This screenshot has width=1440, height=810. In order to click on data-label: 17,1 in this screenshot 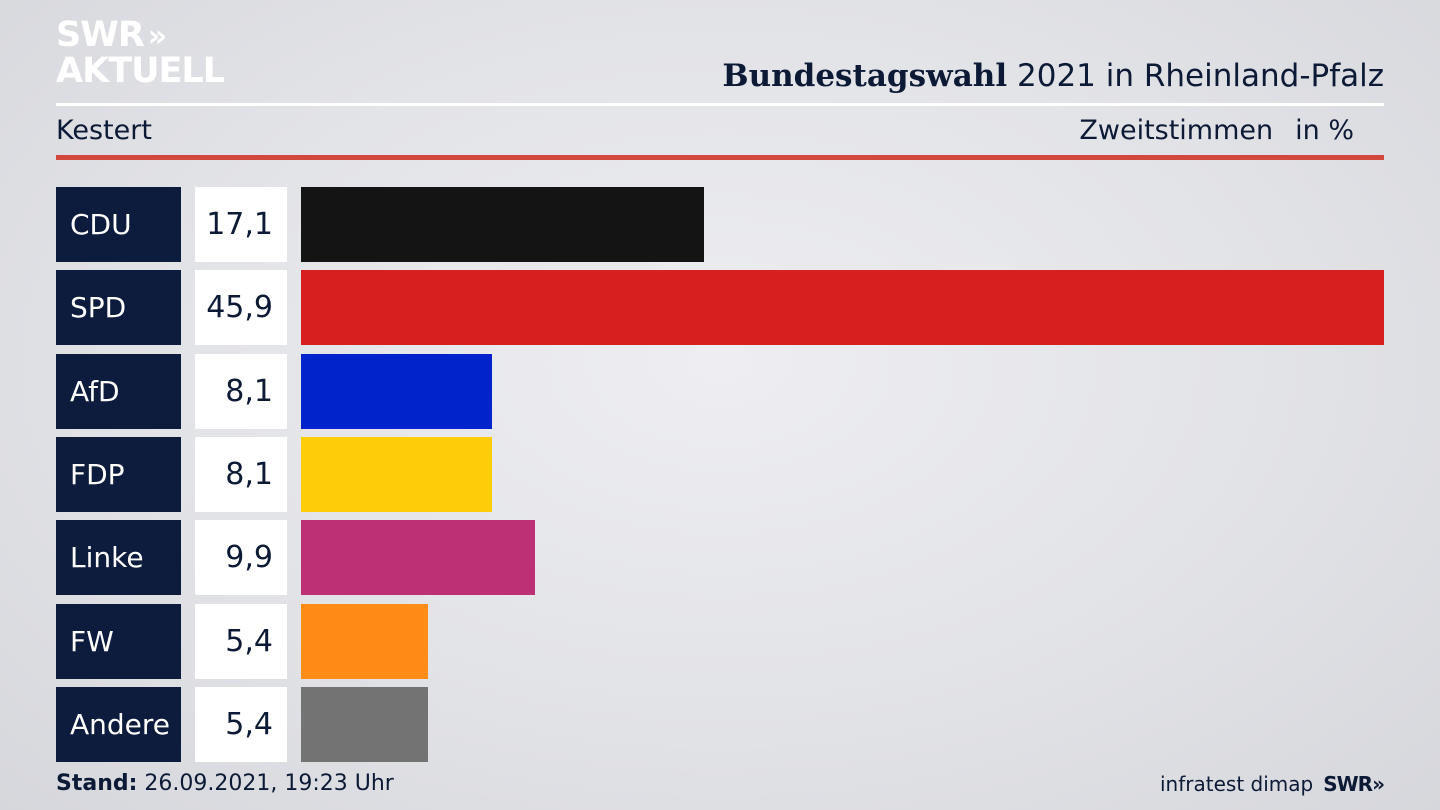, I will do `click(241, 224)`.